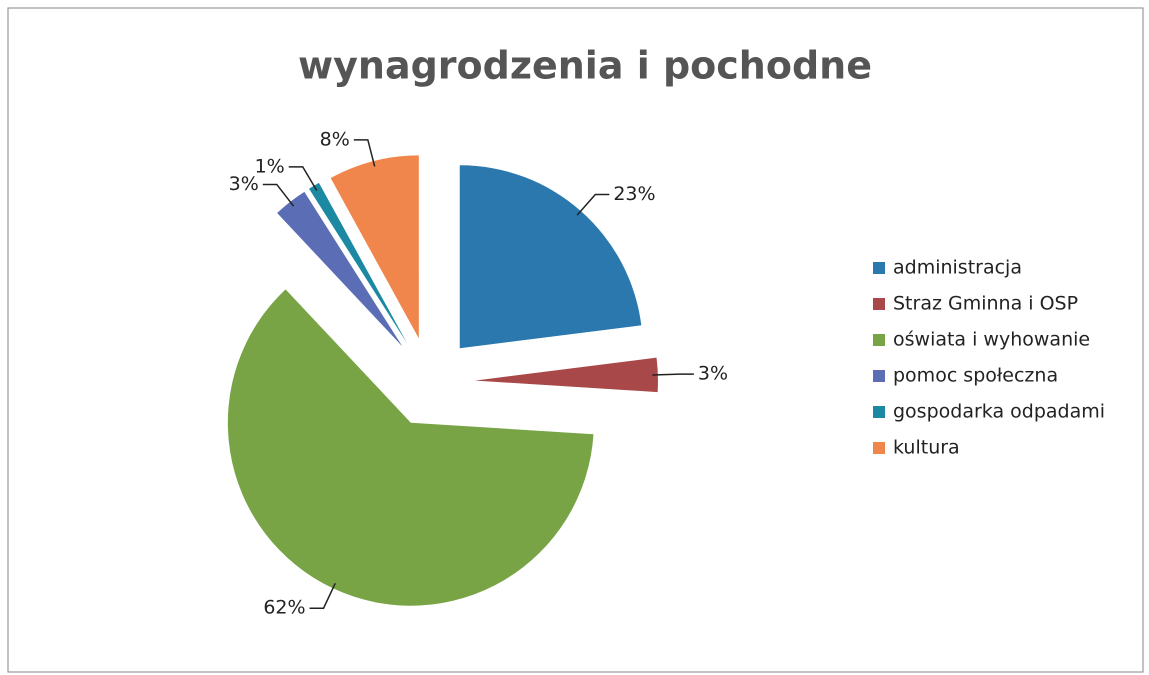 The height and width of the screenshot is (675, 1149). Describe the element at coordinates (634, 194) in the screenshot. I see `data-label: 23%` at that location.